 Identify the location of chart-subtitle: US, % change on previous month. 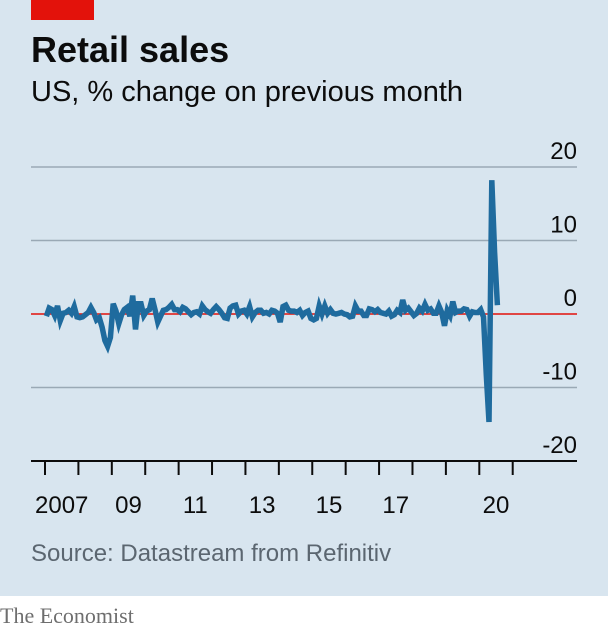
(247, 92).